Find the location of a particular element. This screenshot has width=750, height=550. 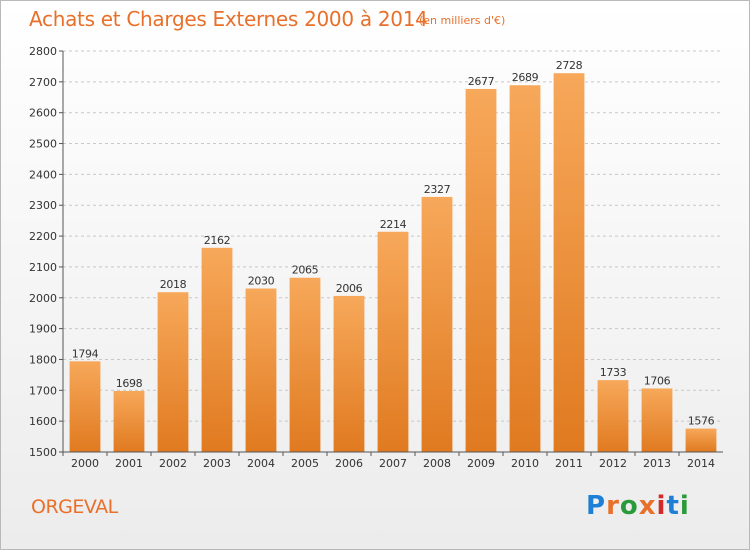

bar-2007 is located at coordinates (393, 341).